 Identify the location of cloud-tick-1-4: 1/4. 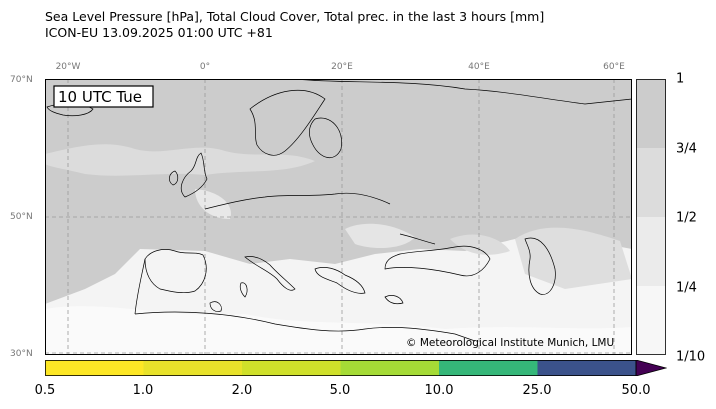
(686, 288).